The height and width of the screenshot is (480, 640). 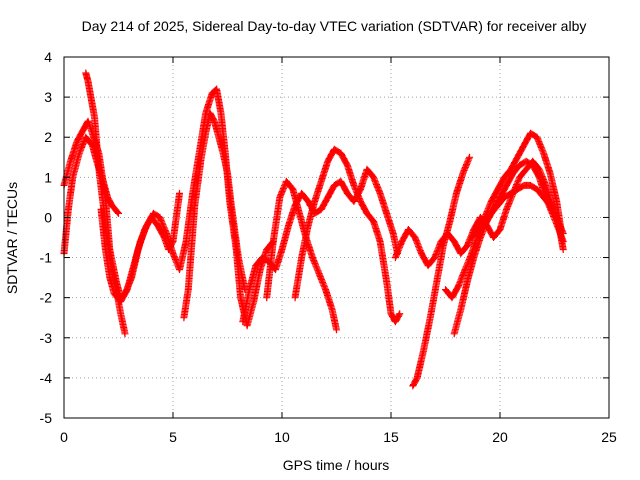 What do you see at coordinates (48, 217) in the screenshot?
I see `y-tick-label: 0` at bounding box center [48, 217].